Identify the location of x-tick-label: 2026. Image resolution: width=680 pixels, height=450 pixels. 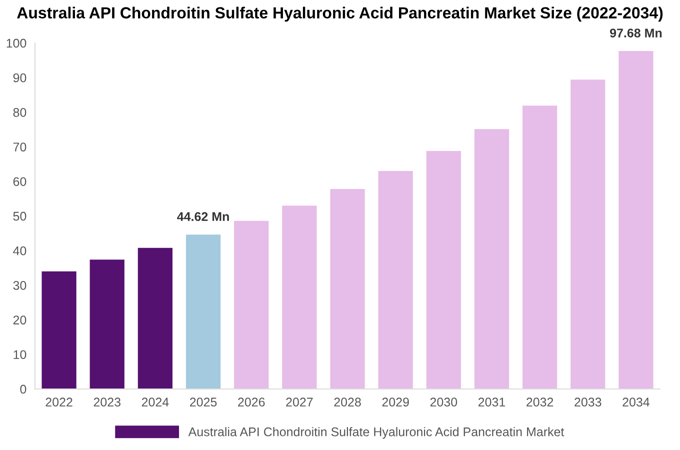
(251, 402).